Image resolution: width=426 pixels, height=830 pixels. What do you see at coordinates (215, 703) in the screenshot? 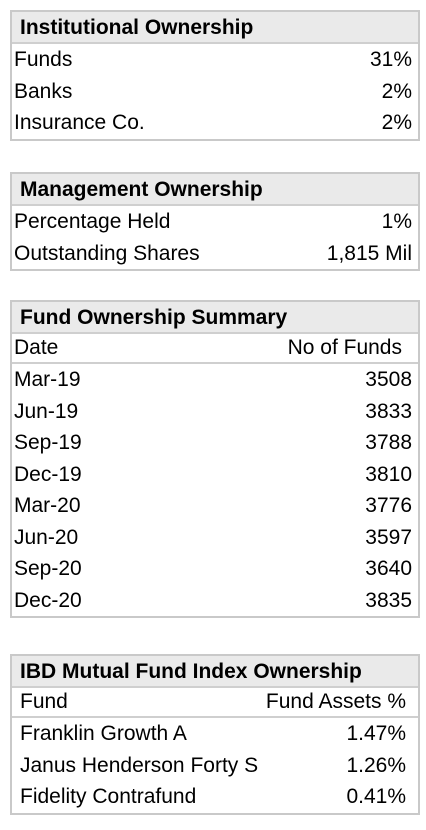
I see `ibd-index-header-row: Fund Fund Assets %` at bounding box center [215, 703].